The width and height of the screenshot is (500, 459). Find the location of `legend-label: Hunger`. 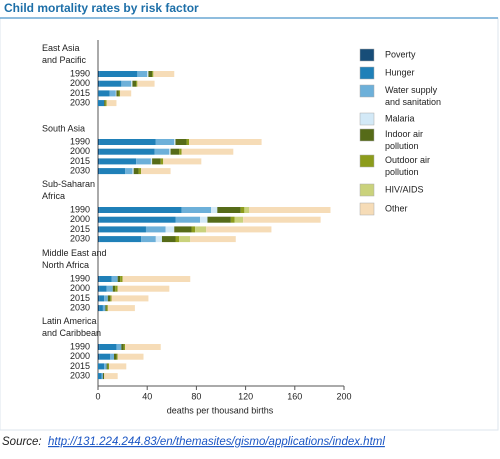

legend-label: Hunger is located at coordinates (400, 72).